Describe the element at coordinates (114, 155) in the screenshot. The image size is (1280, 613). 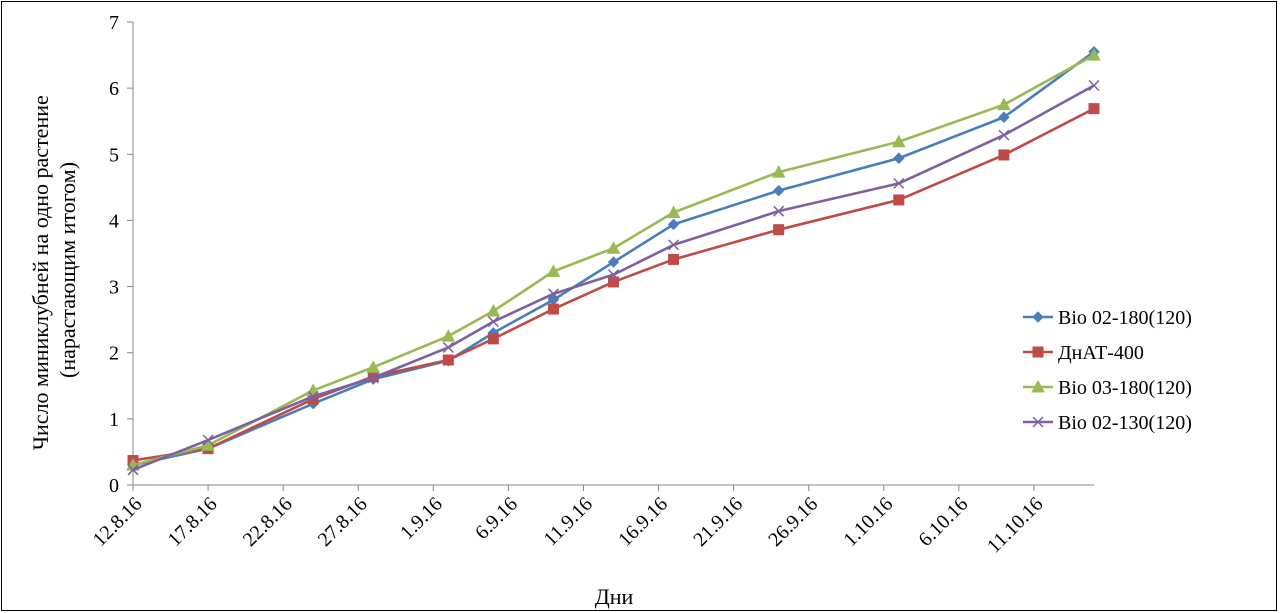
I see `y-tick-label: 5` at that location.